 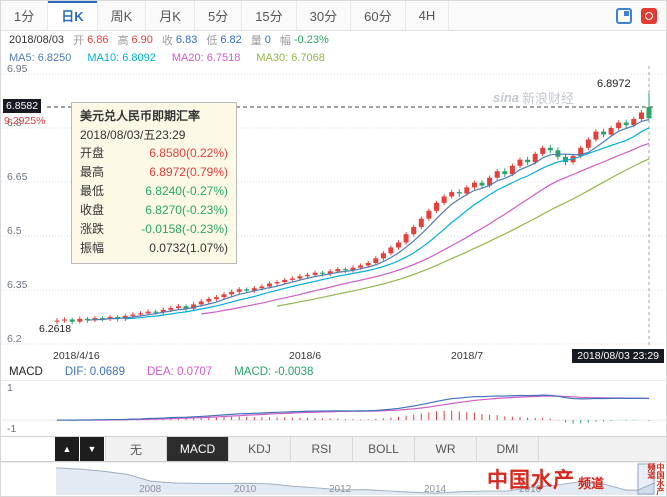 What do you see at coordinates (649, 15) in the screenshot?
I see `camera-icon` at bounding box center [649, 15].